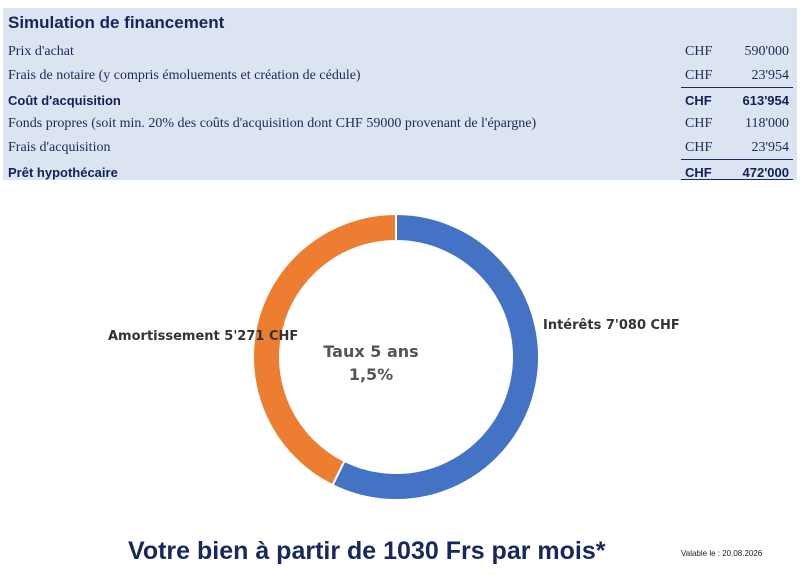 The image size is (804, 586). Describe the element at coordinates (371, 363) in the screenshot. I see `donut-center-text: Taux 5 ans 1,5%` at that location.